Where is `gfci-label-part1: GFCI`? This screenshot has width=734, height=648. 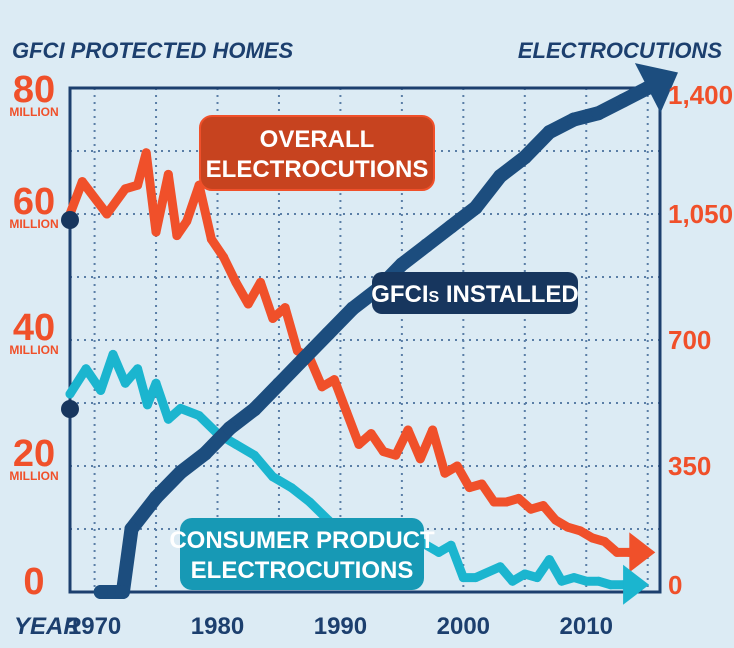 gfci-label-part1: GFCI is located at coordinates (399, 294).